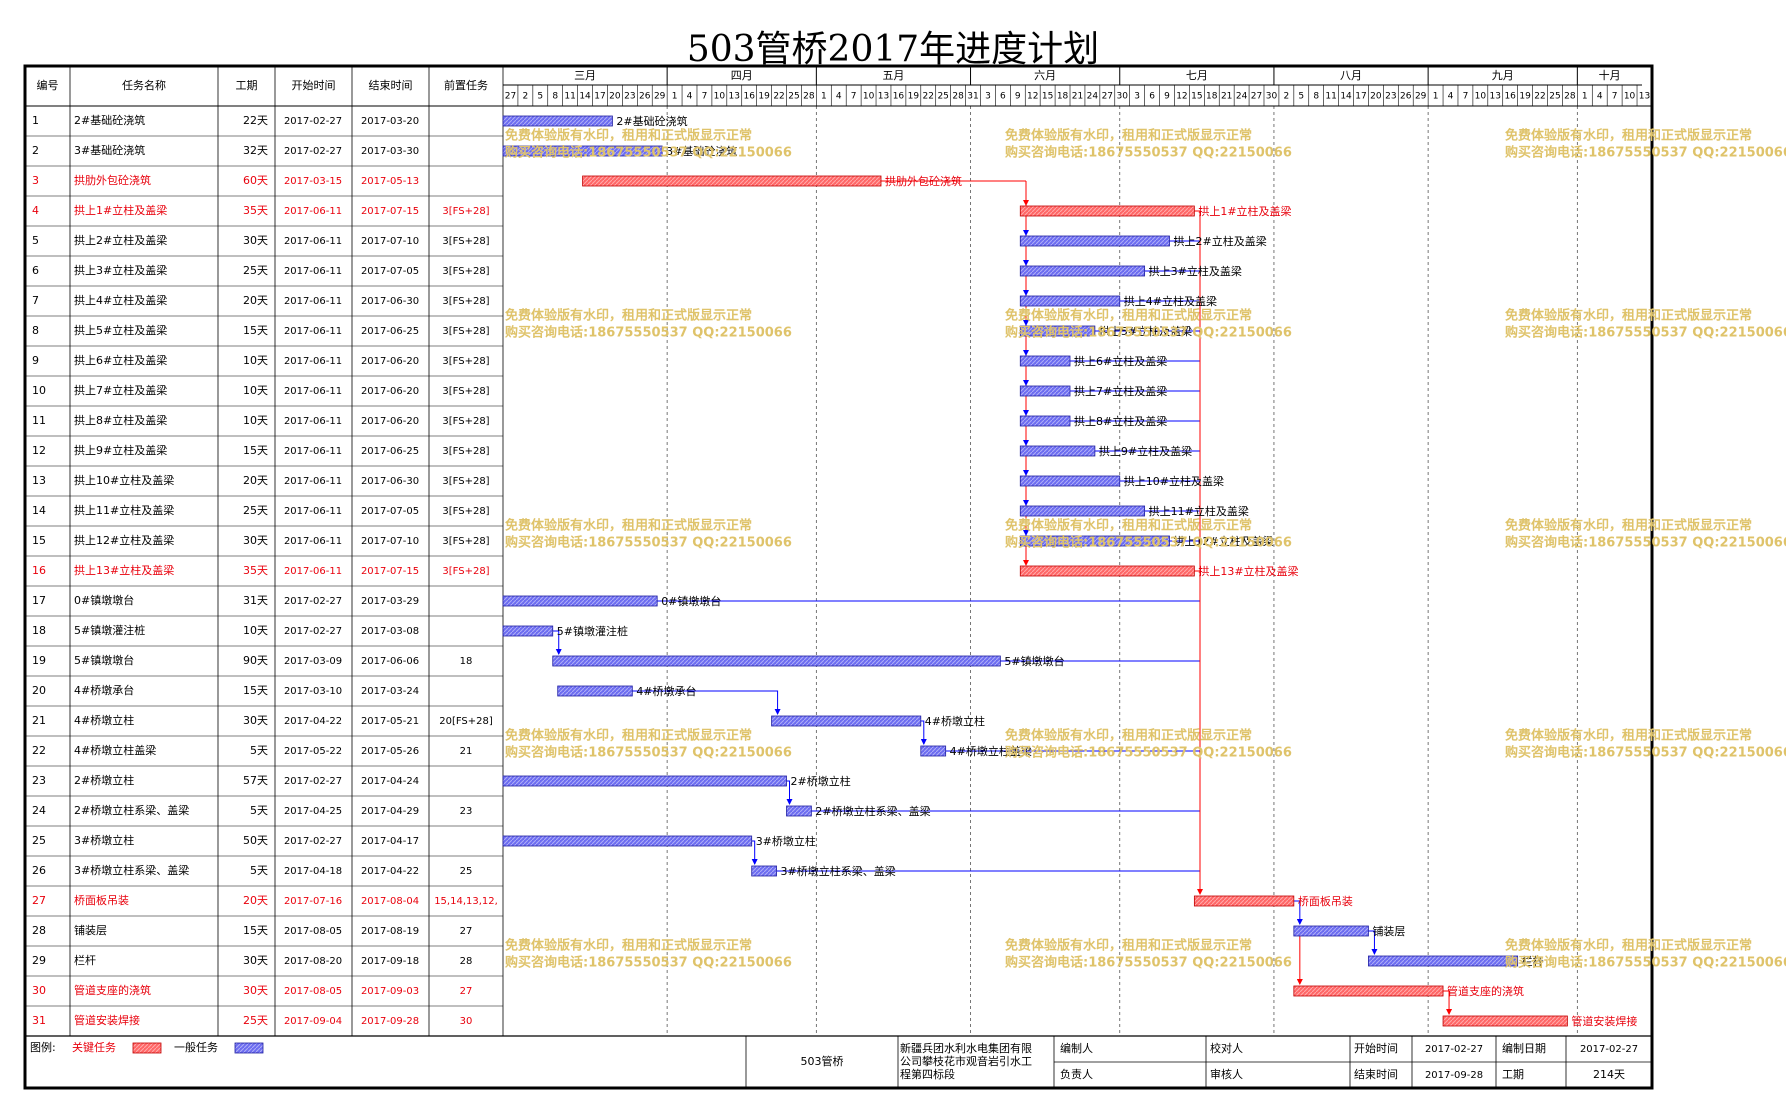  I want to click on task-duration: 15天, so click(255, 690).